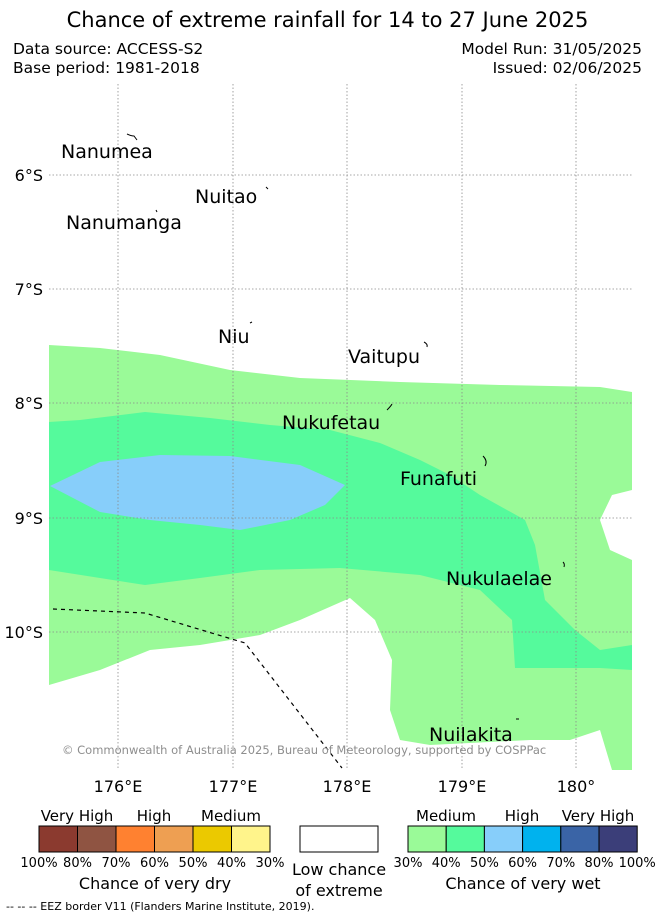 The height and width of the screenshot is (919, 655). Describe the element at coordinates (551, 49) in the screenshot. I see `model-run-text: Model Run: 31/05/2025` at that location.